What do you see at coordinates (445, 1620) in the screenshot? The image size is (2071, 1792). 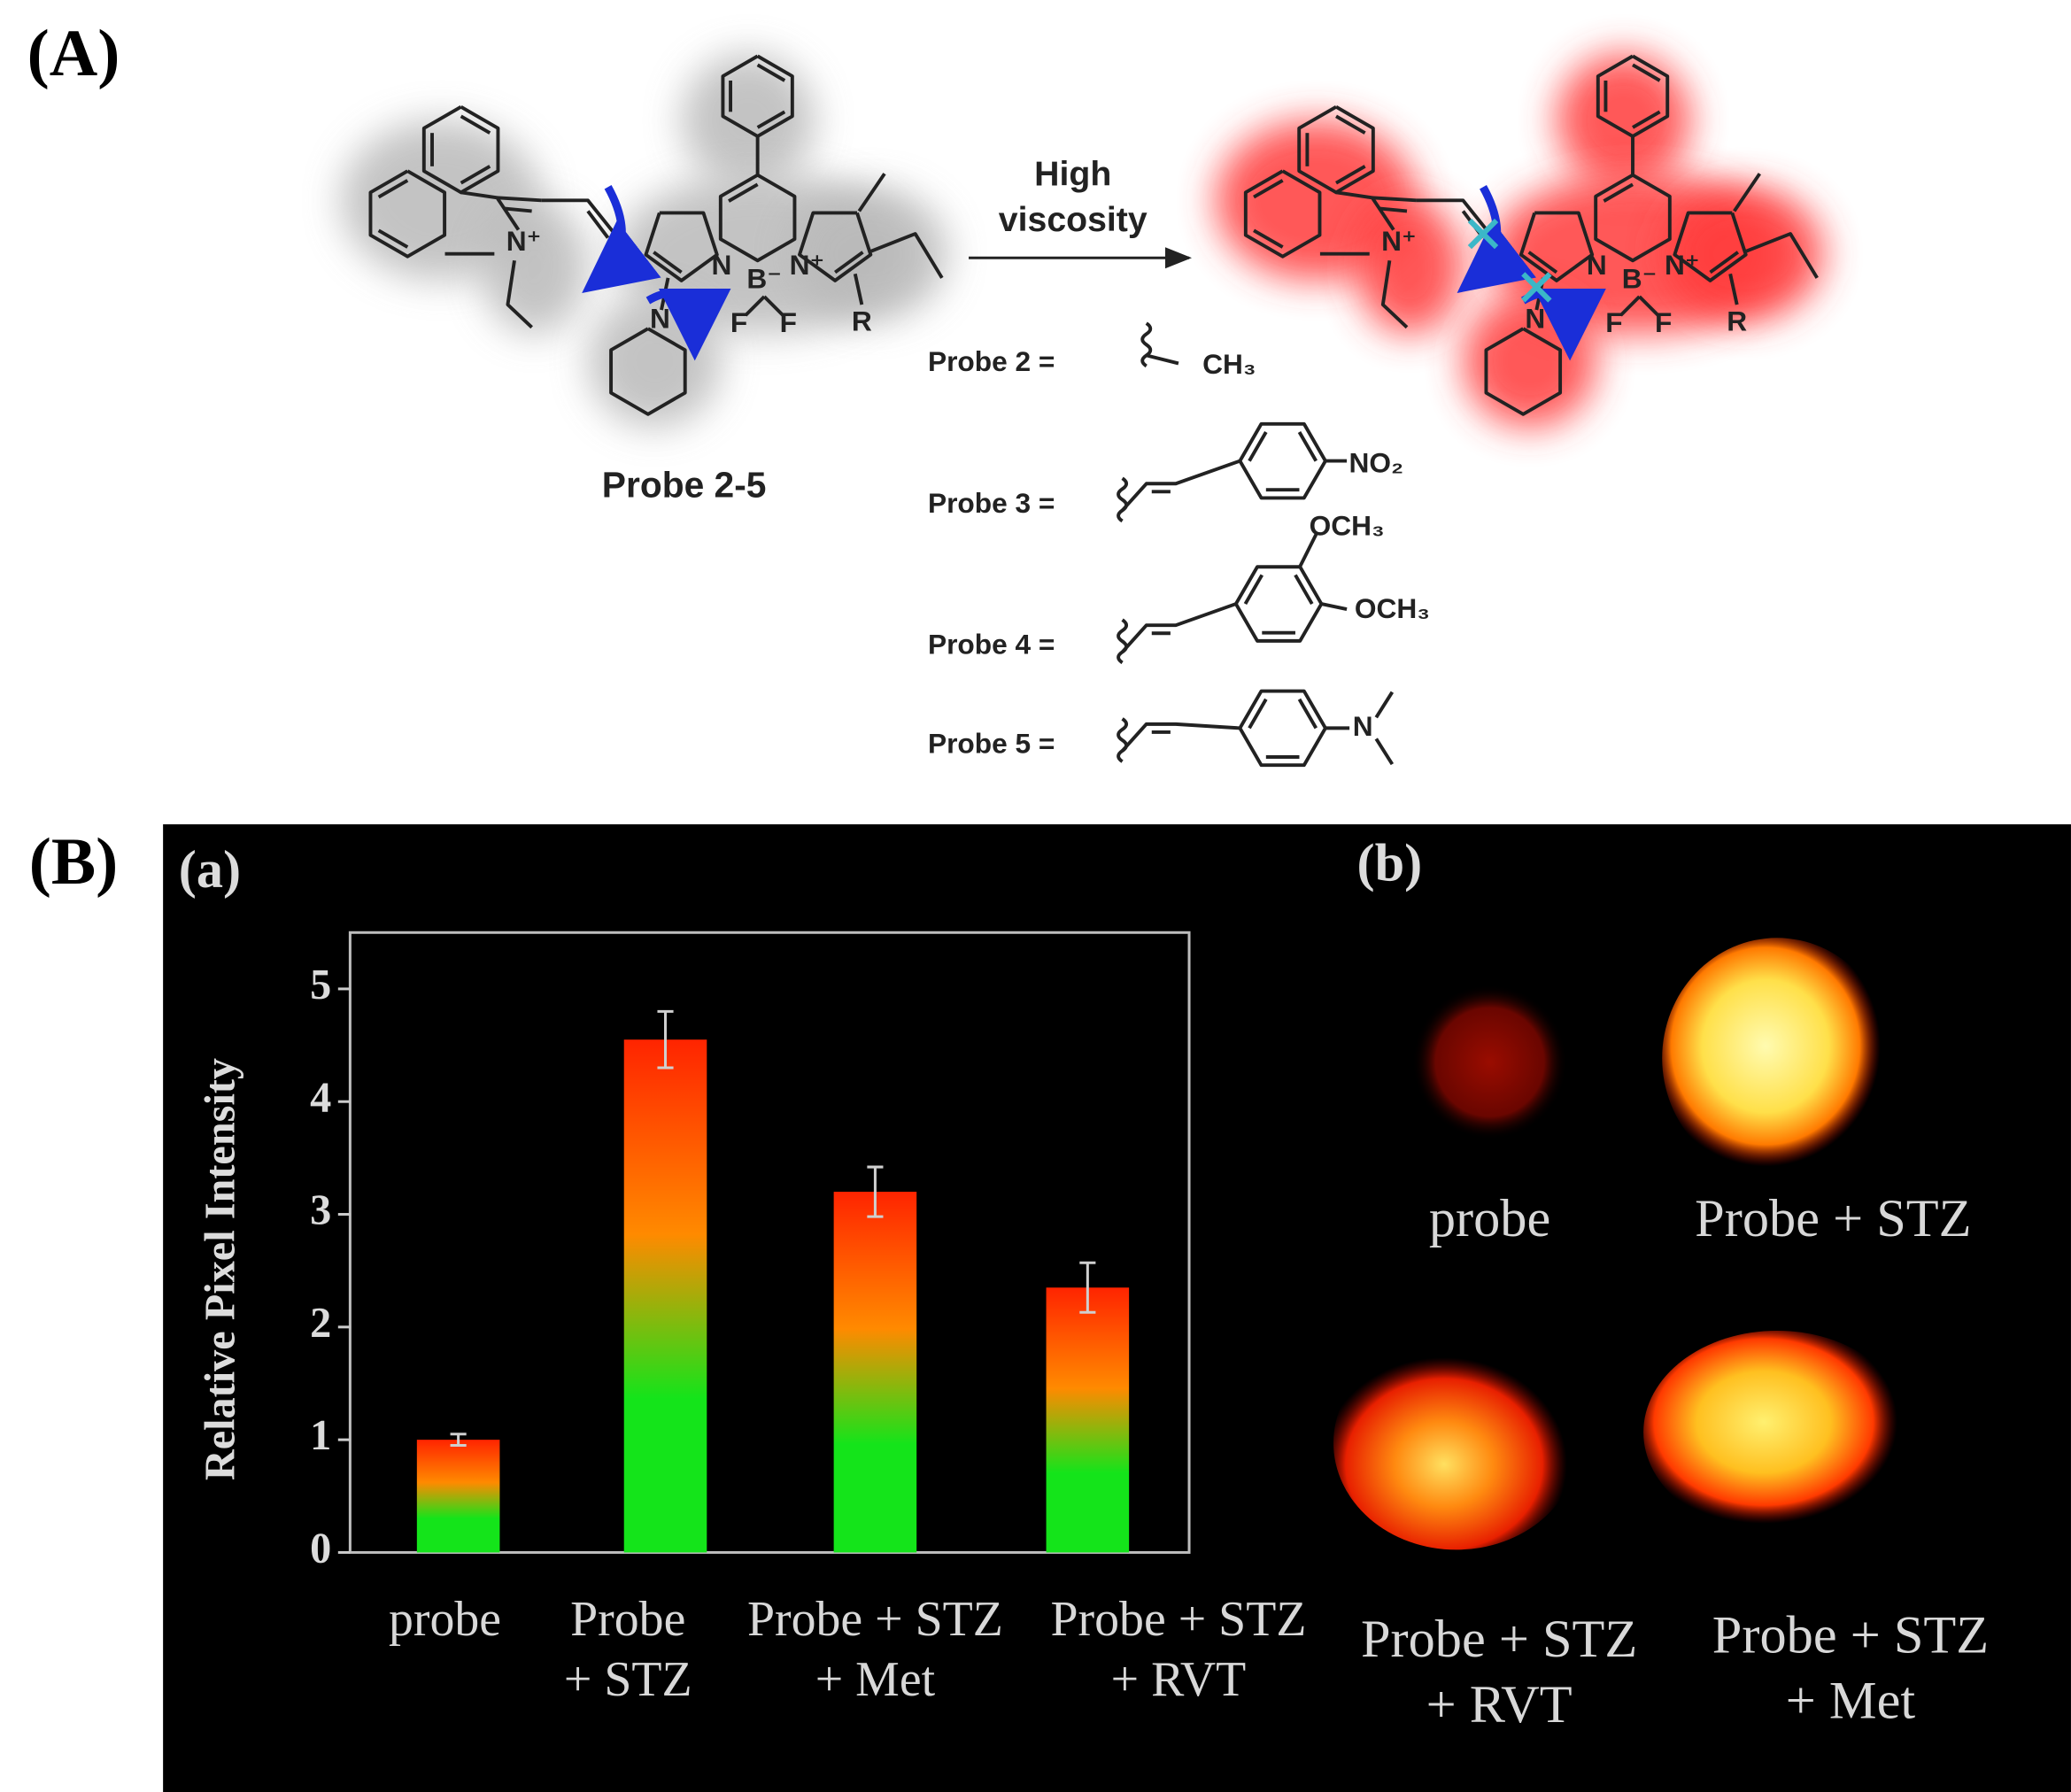 I see `x-tick-label: probe` at bounding box center [445, 1620].